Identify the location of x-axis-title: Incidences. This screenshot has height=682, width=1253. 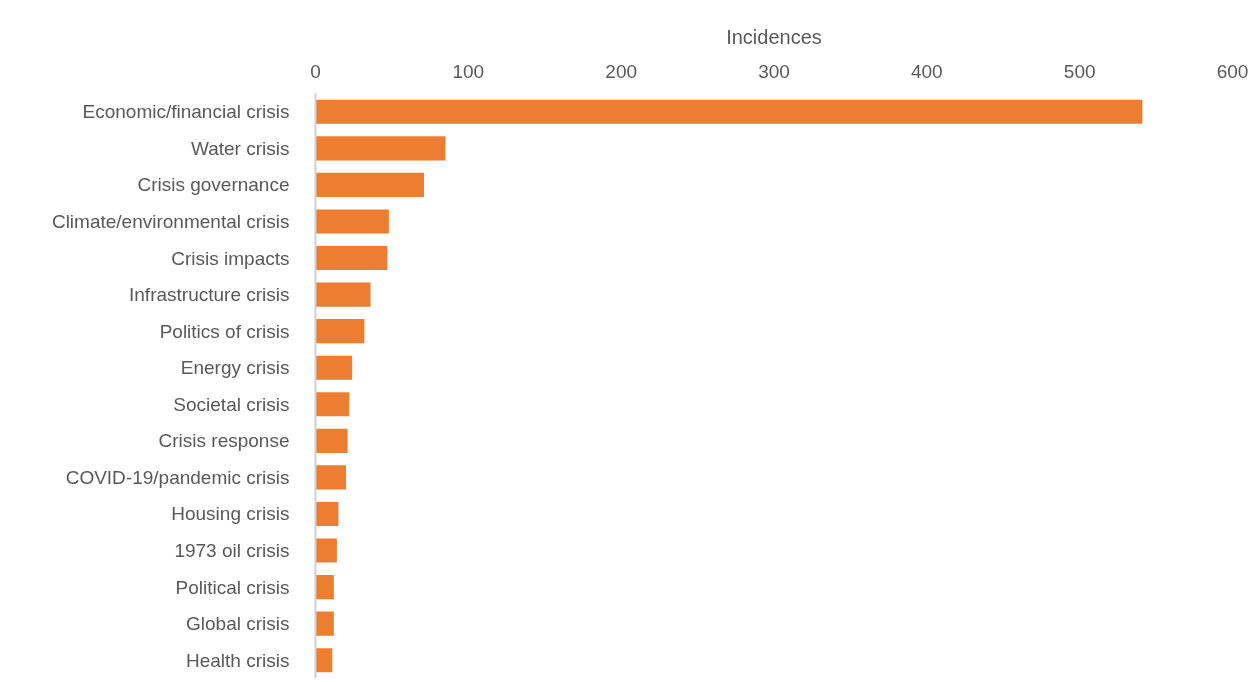
(774, 36).